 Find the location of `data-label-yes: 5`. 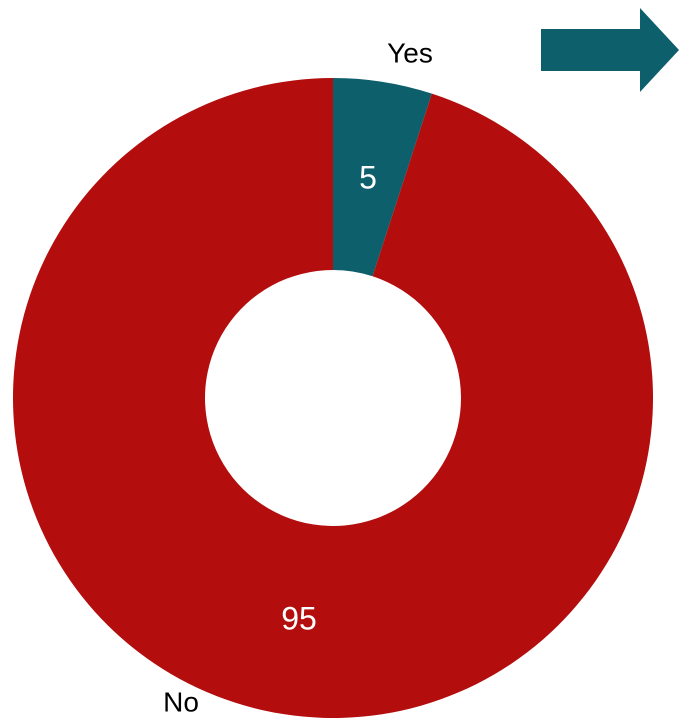

data-label-yes: 5 is located at coordinates (368, 177).